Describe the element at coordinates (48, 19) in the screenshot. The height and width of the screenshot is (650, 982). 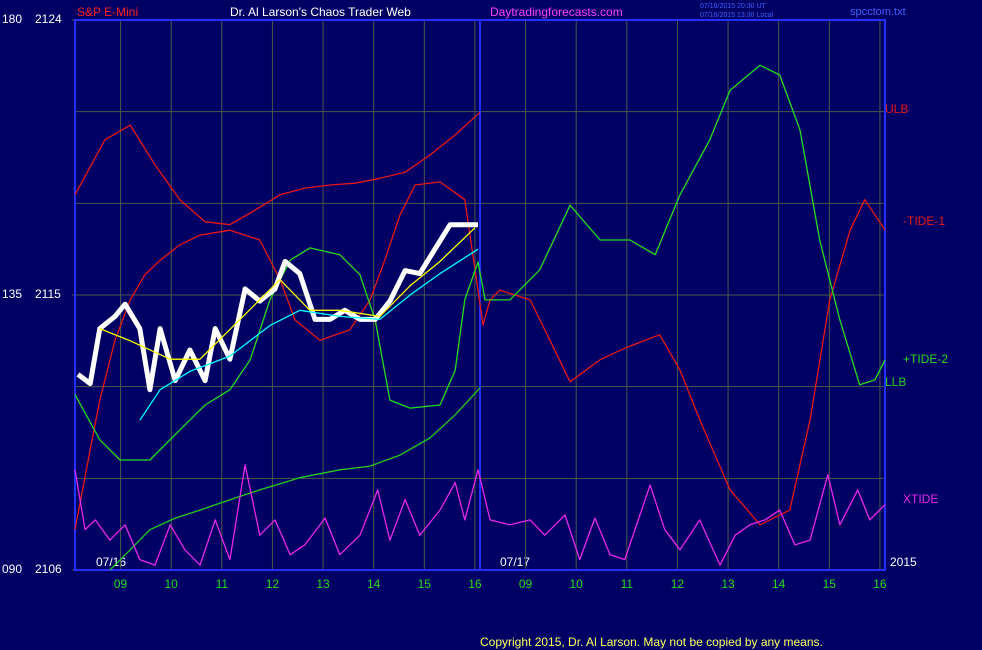
I see `y-tick-label: 2124` at that location.